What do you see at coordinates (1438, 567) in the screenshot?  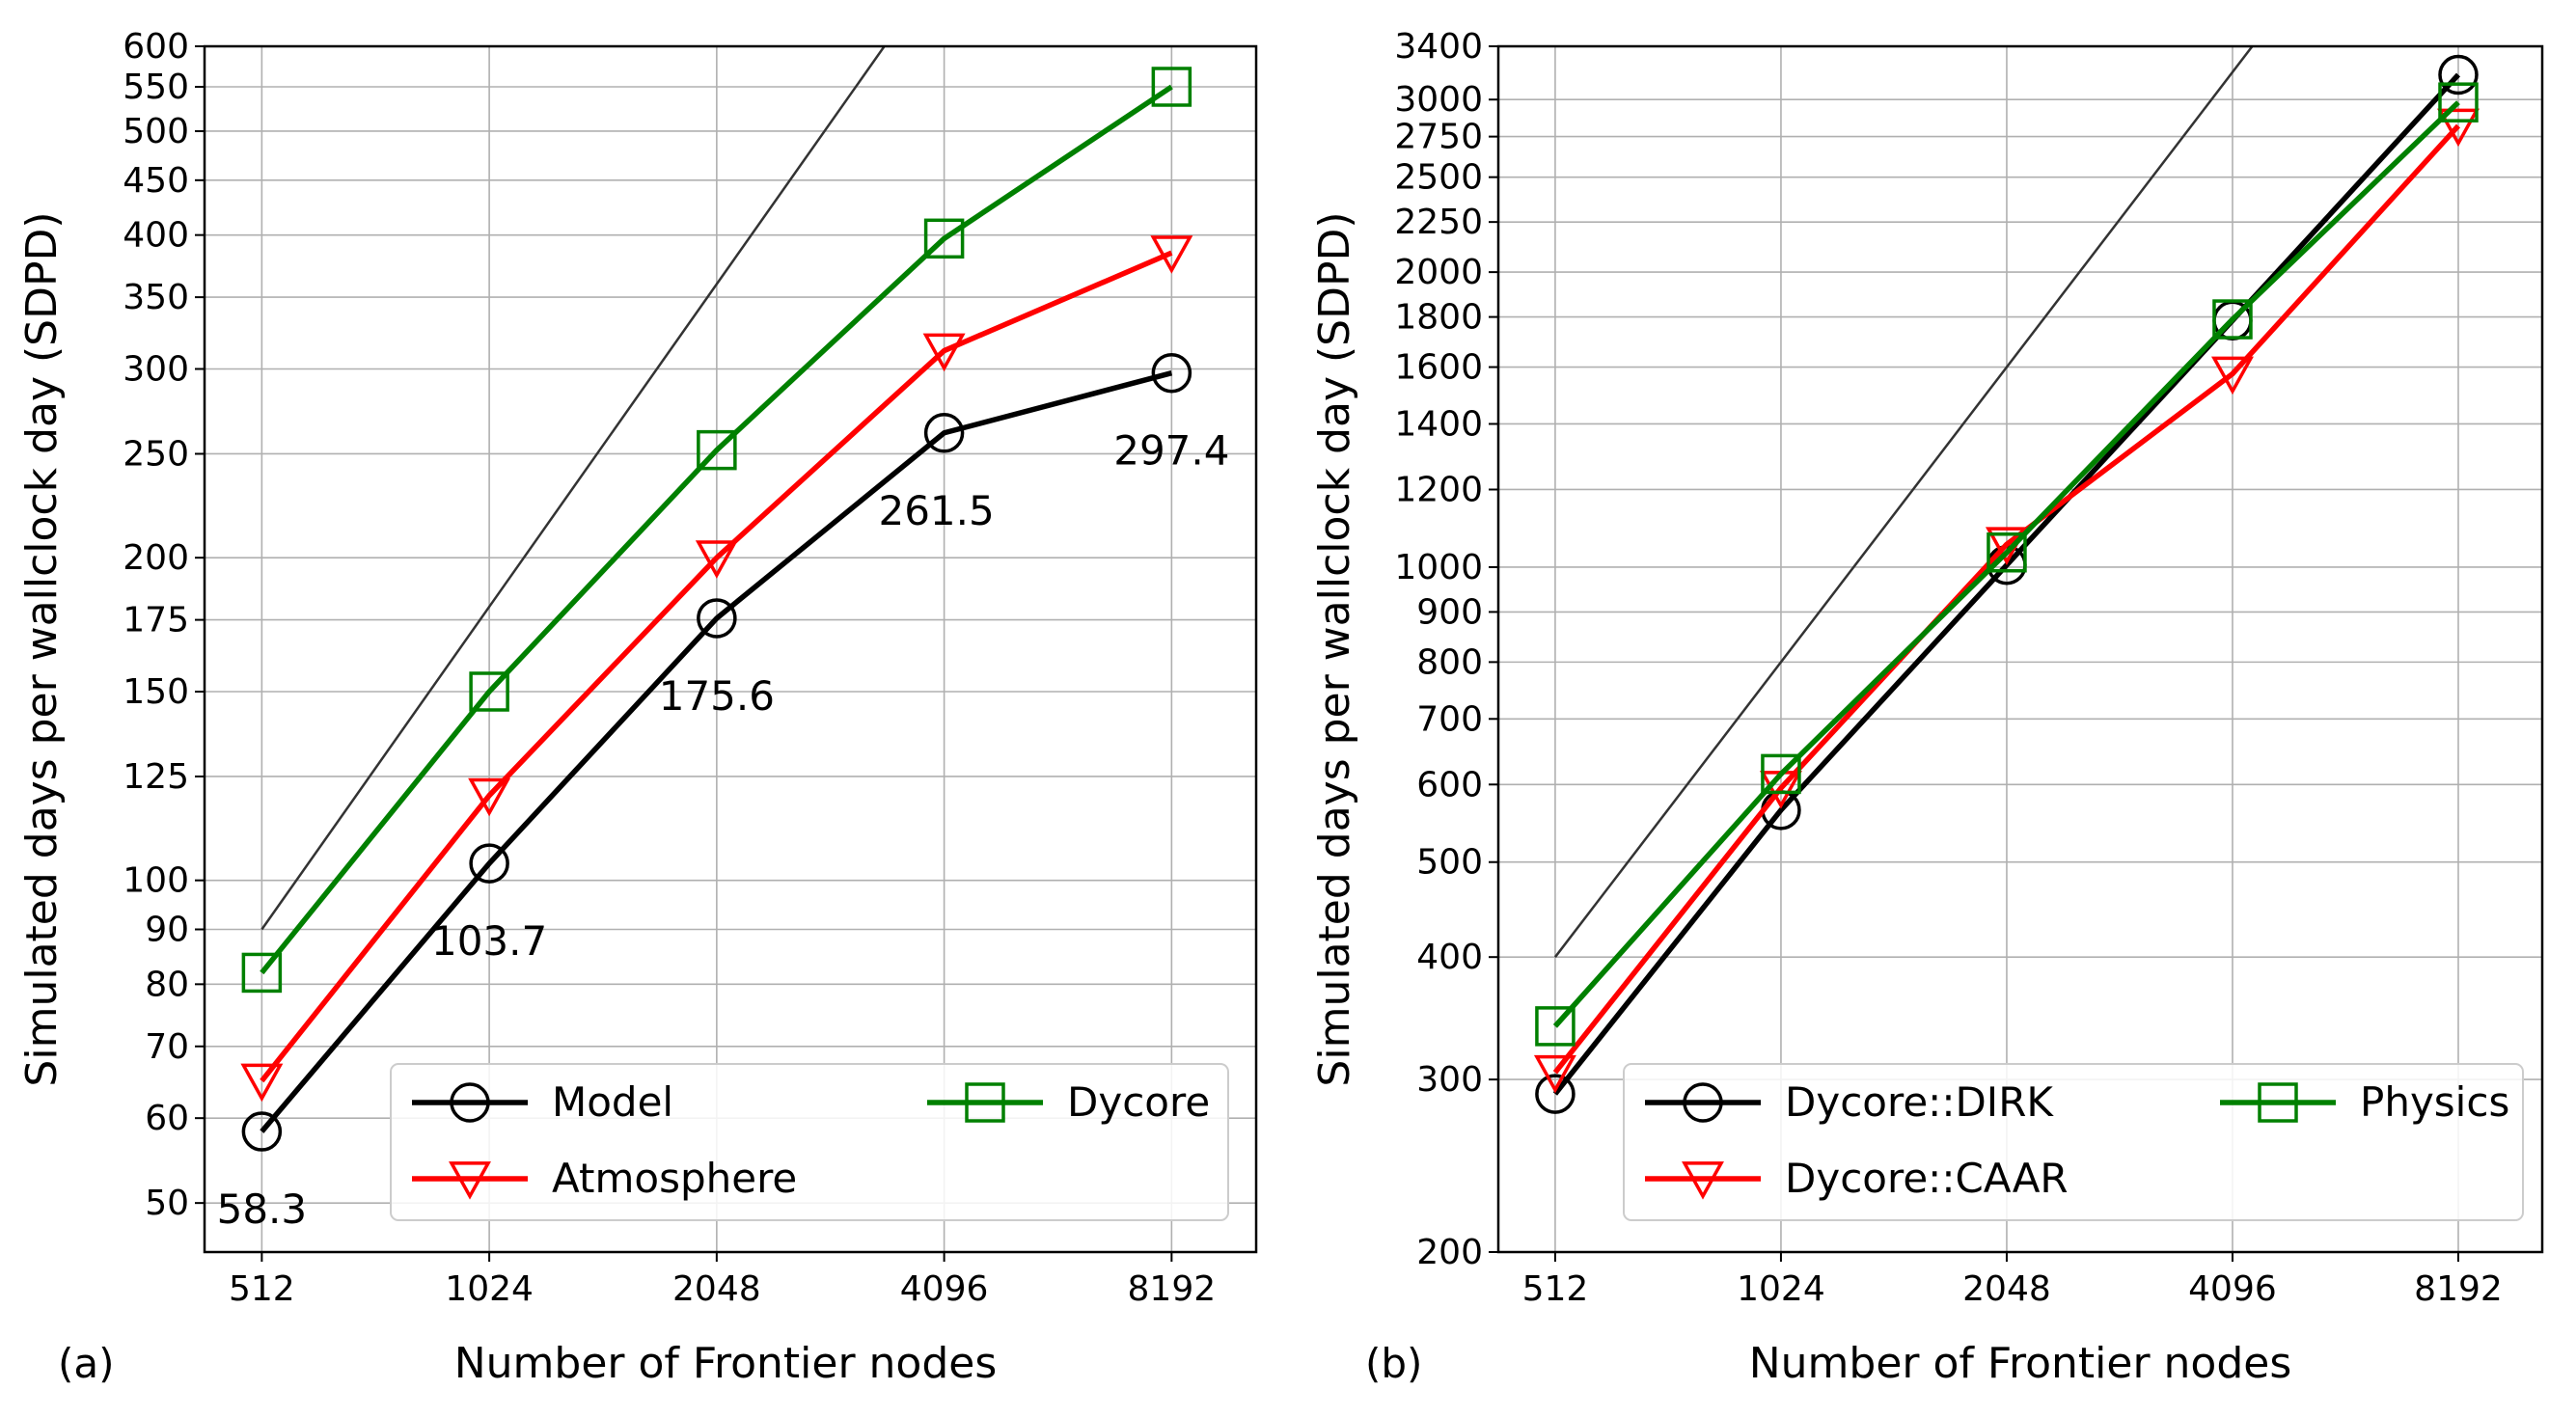 I see `y-tick-label: 1000` at bounding box center [1438, 567].